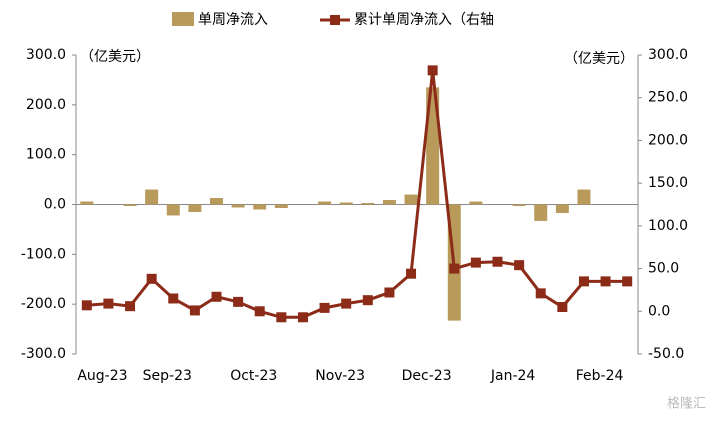 Image resolution: width=713 pixels, height=422 pixels. Describe the element at coordinates (424, 20) in the screenshot. I see `legend-label: 累计单周净流入（右轴` at that location.